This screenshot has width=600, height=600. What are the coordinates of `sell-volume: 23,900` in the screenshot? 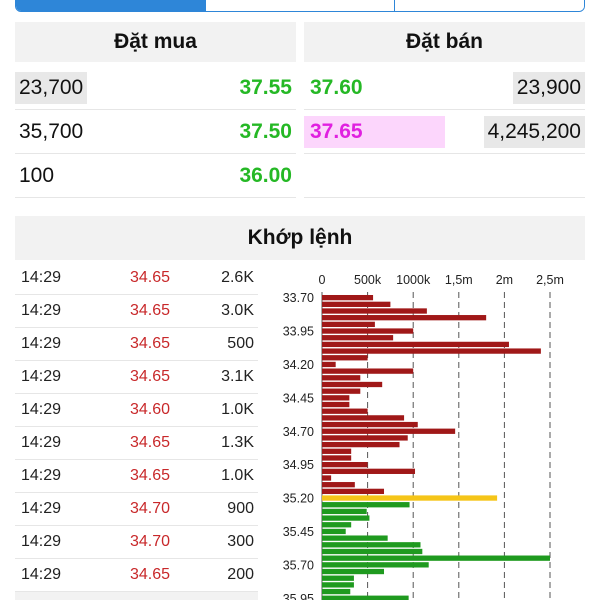 It's located at (548, 88).